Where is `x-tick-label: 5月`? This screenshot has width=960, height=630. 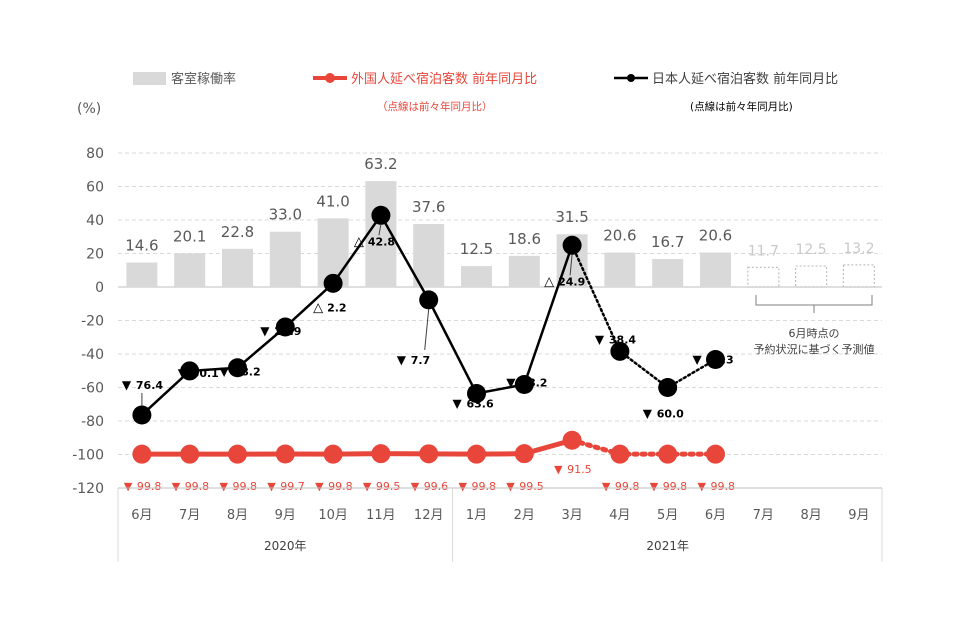
x-tick-label: 5月 is located at coordinates (667, 515).